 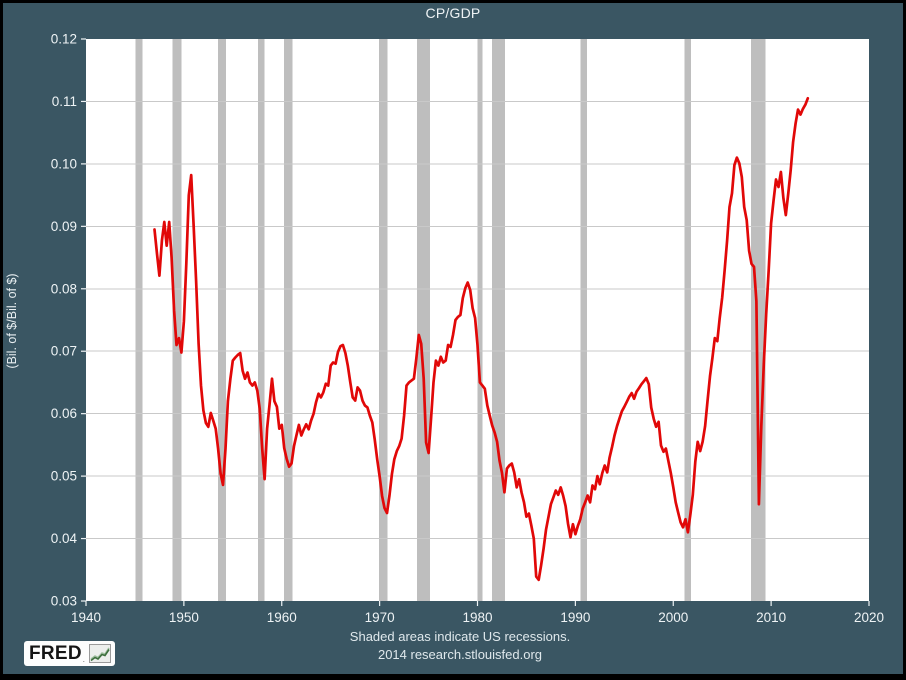 What do you see at coordinates (673, 617) in the screenshot?
I see `x-tick-label: 2000` at bounding box center [673, 617].